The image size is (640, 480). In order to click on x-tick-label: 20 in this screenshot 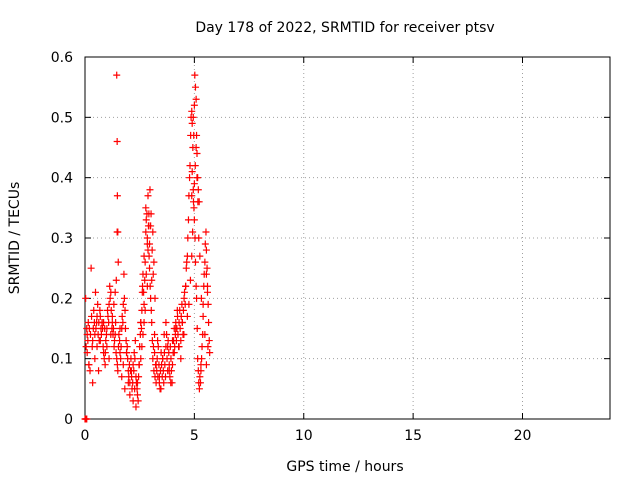, I will do `click(523, 436)`.